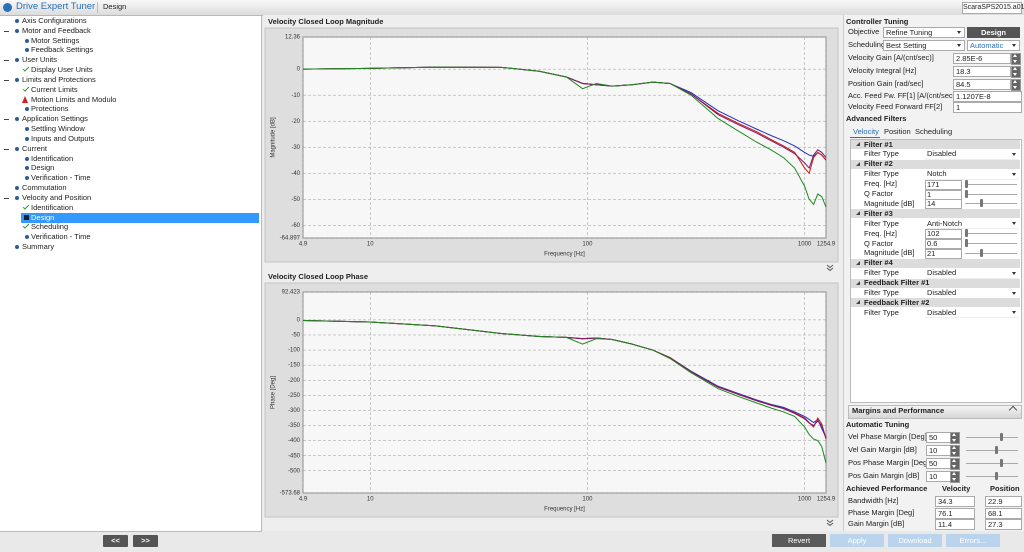 The width and height of the screenshot is (1024, 552). What do you see at coordinates (62, 50) in the screenshot?
I see `tree-item: Feedback Settings` at bounding box center [62, 50].